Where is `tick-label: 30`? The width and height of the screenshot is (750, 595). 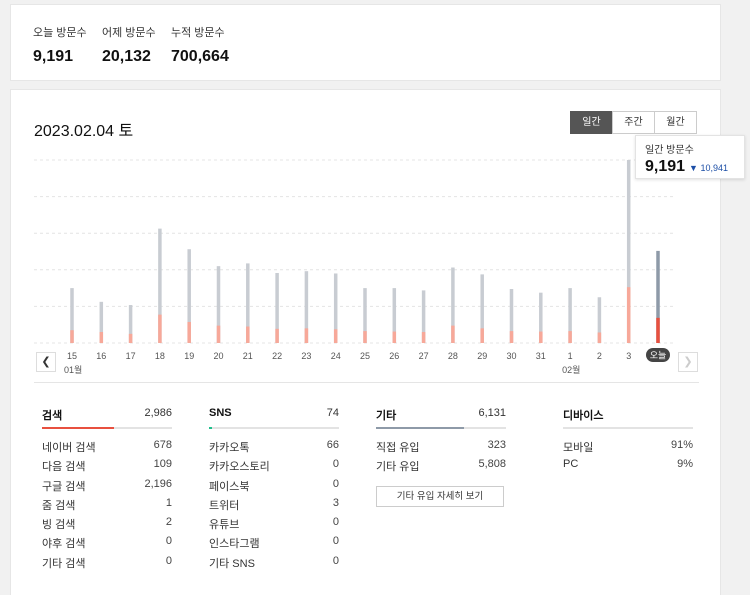
tick-label: 30 is located at coordinates (511, 356).